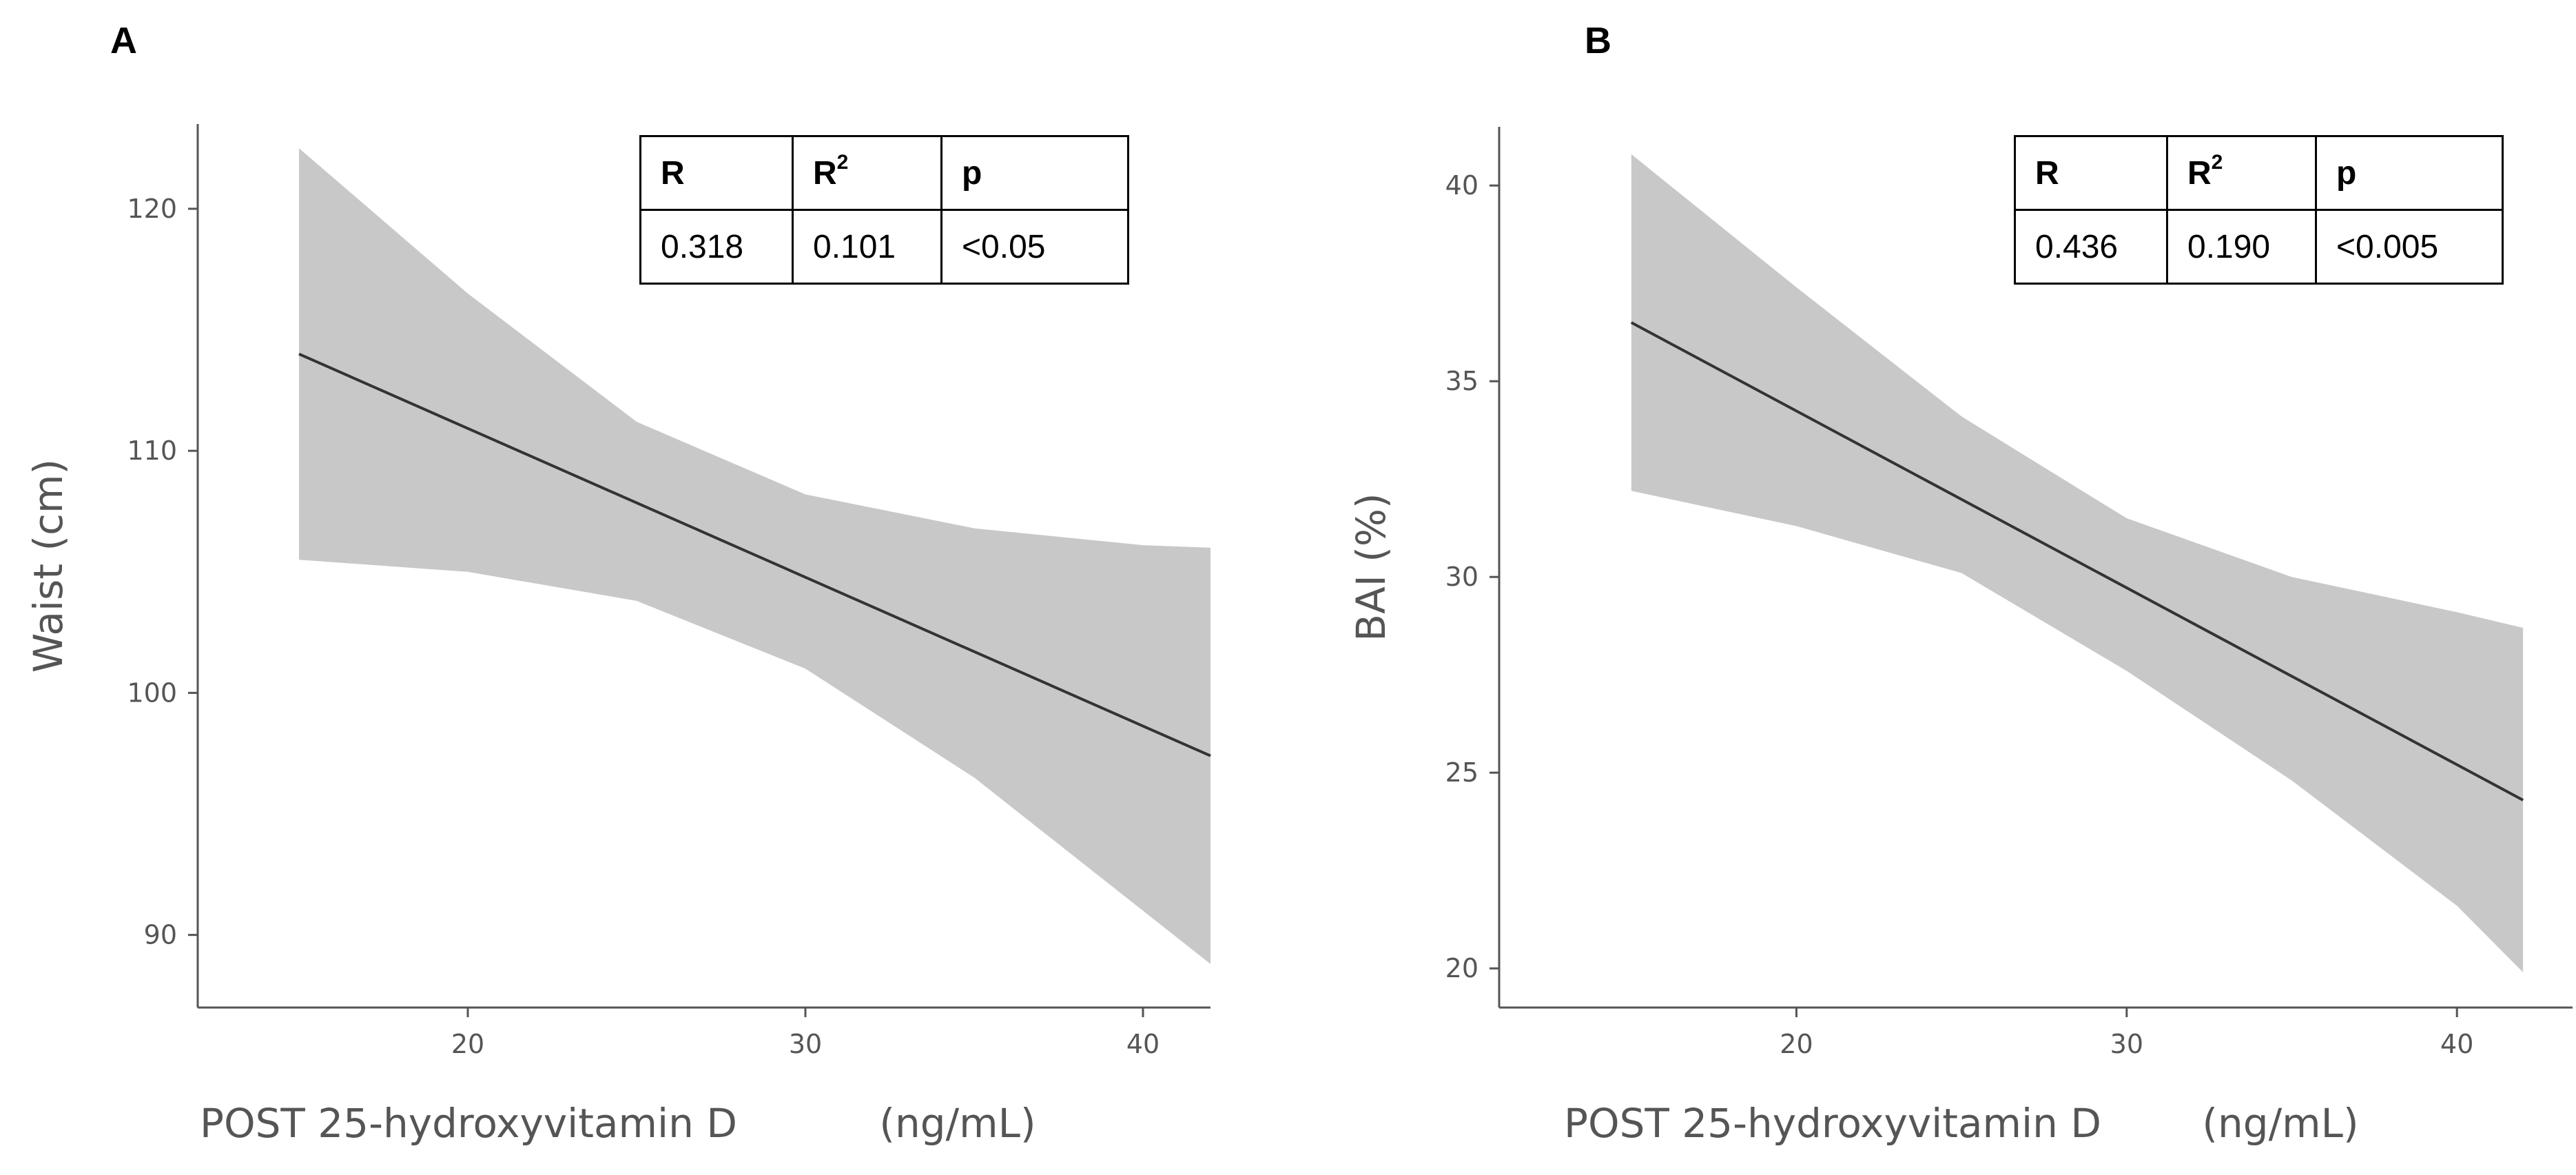  What do you see at coordinates (2241, 247) in the screenshot?
I see `value-r-squared: 0.190` at bounding box center [2241, 247].